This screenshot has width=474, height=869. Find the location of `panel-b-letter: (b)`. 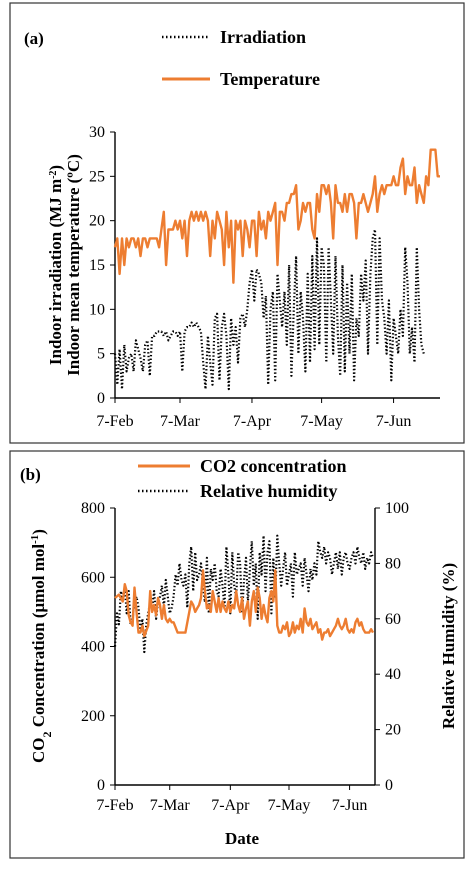

panel-b-letter: (b) is located at coordinates (30, 474).